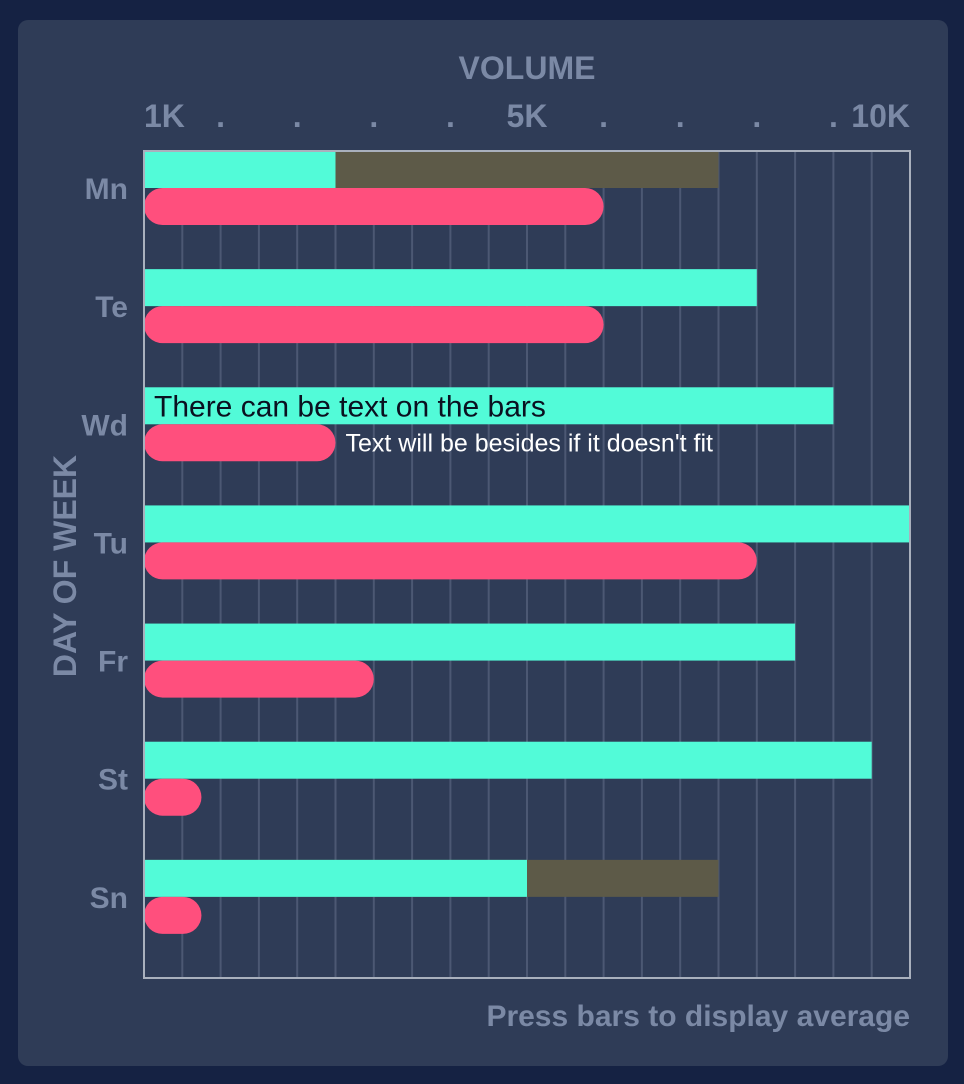  Describe the element at coordinates (529, 443) in the screenshot. I see `bar-annotation: Text will be besides if it doesn't fit` at that location.